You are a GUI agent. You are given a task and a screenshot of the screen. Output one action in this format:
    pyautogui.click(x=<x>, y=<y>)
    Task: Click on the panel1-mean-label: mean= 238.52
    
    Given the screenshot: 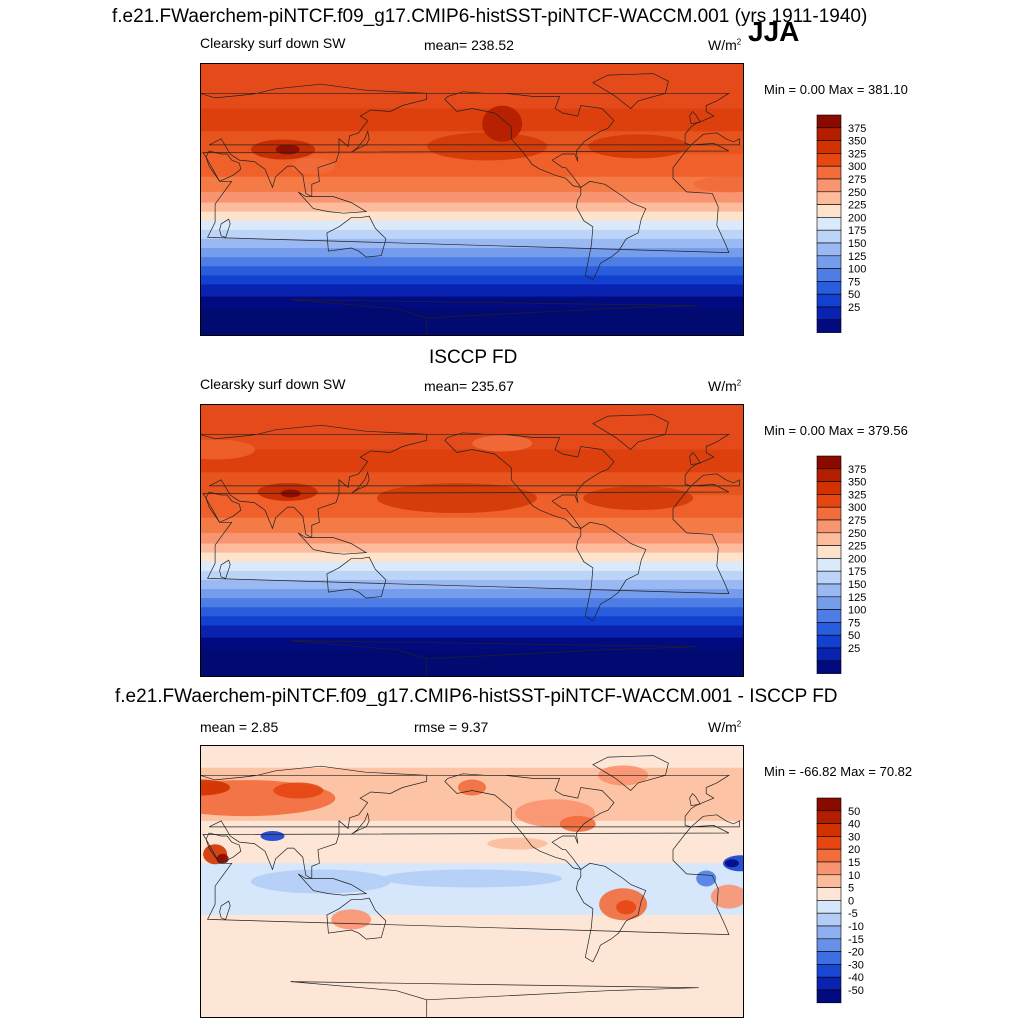 What is the action you would take?
    pyautogui.click(x=469, y=45)
    